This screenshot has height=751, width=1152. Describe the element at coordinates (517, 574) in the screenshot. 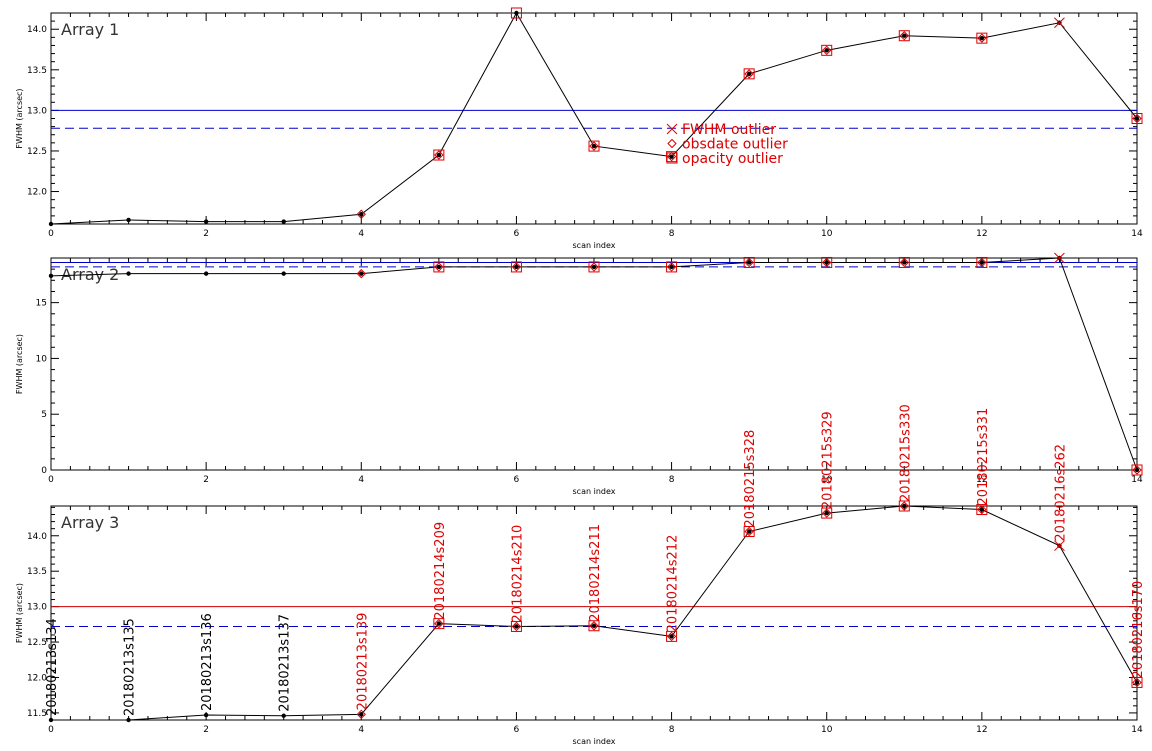

I see `scan-point-label: 20180214s210` at that location.